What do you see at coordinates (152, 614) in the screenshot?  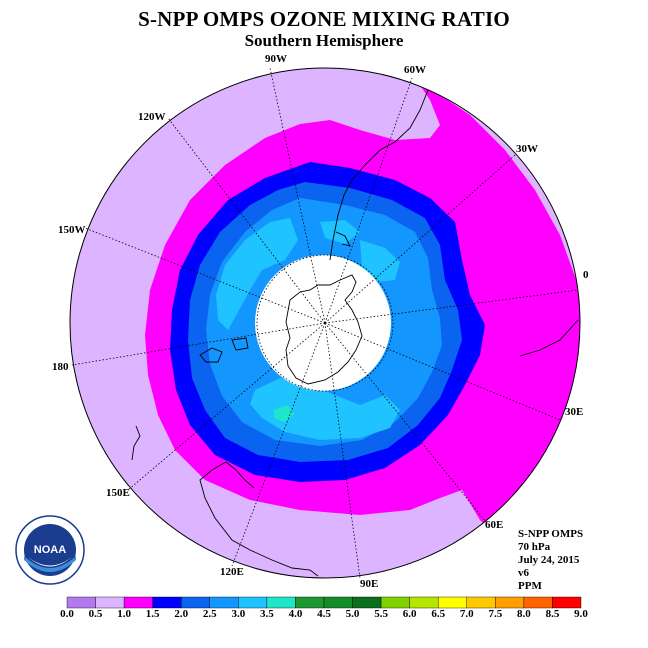 I see `colorbar-tick-label: 1.5` at bounding box center [152, 614].